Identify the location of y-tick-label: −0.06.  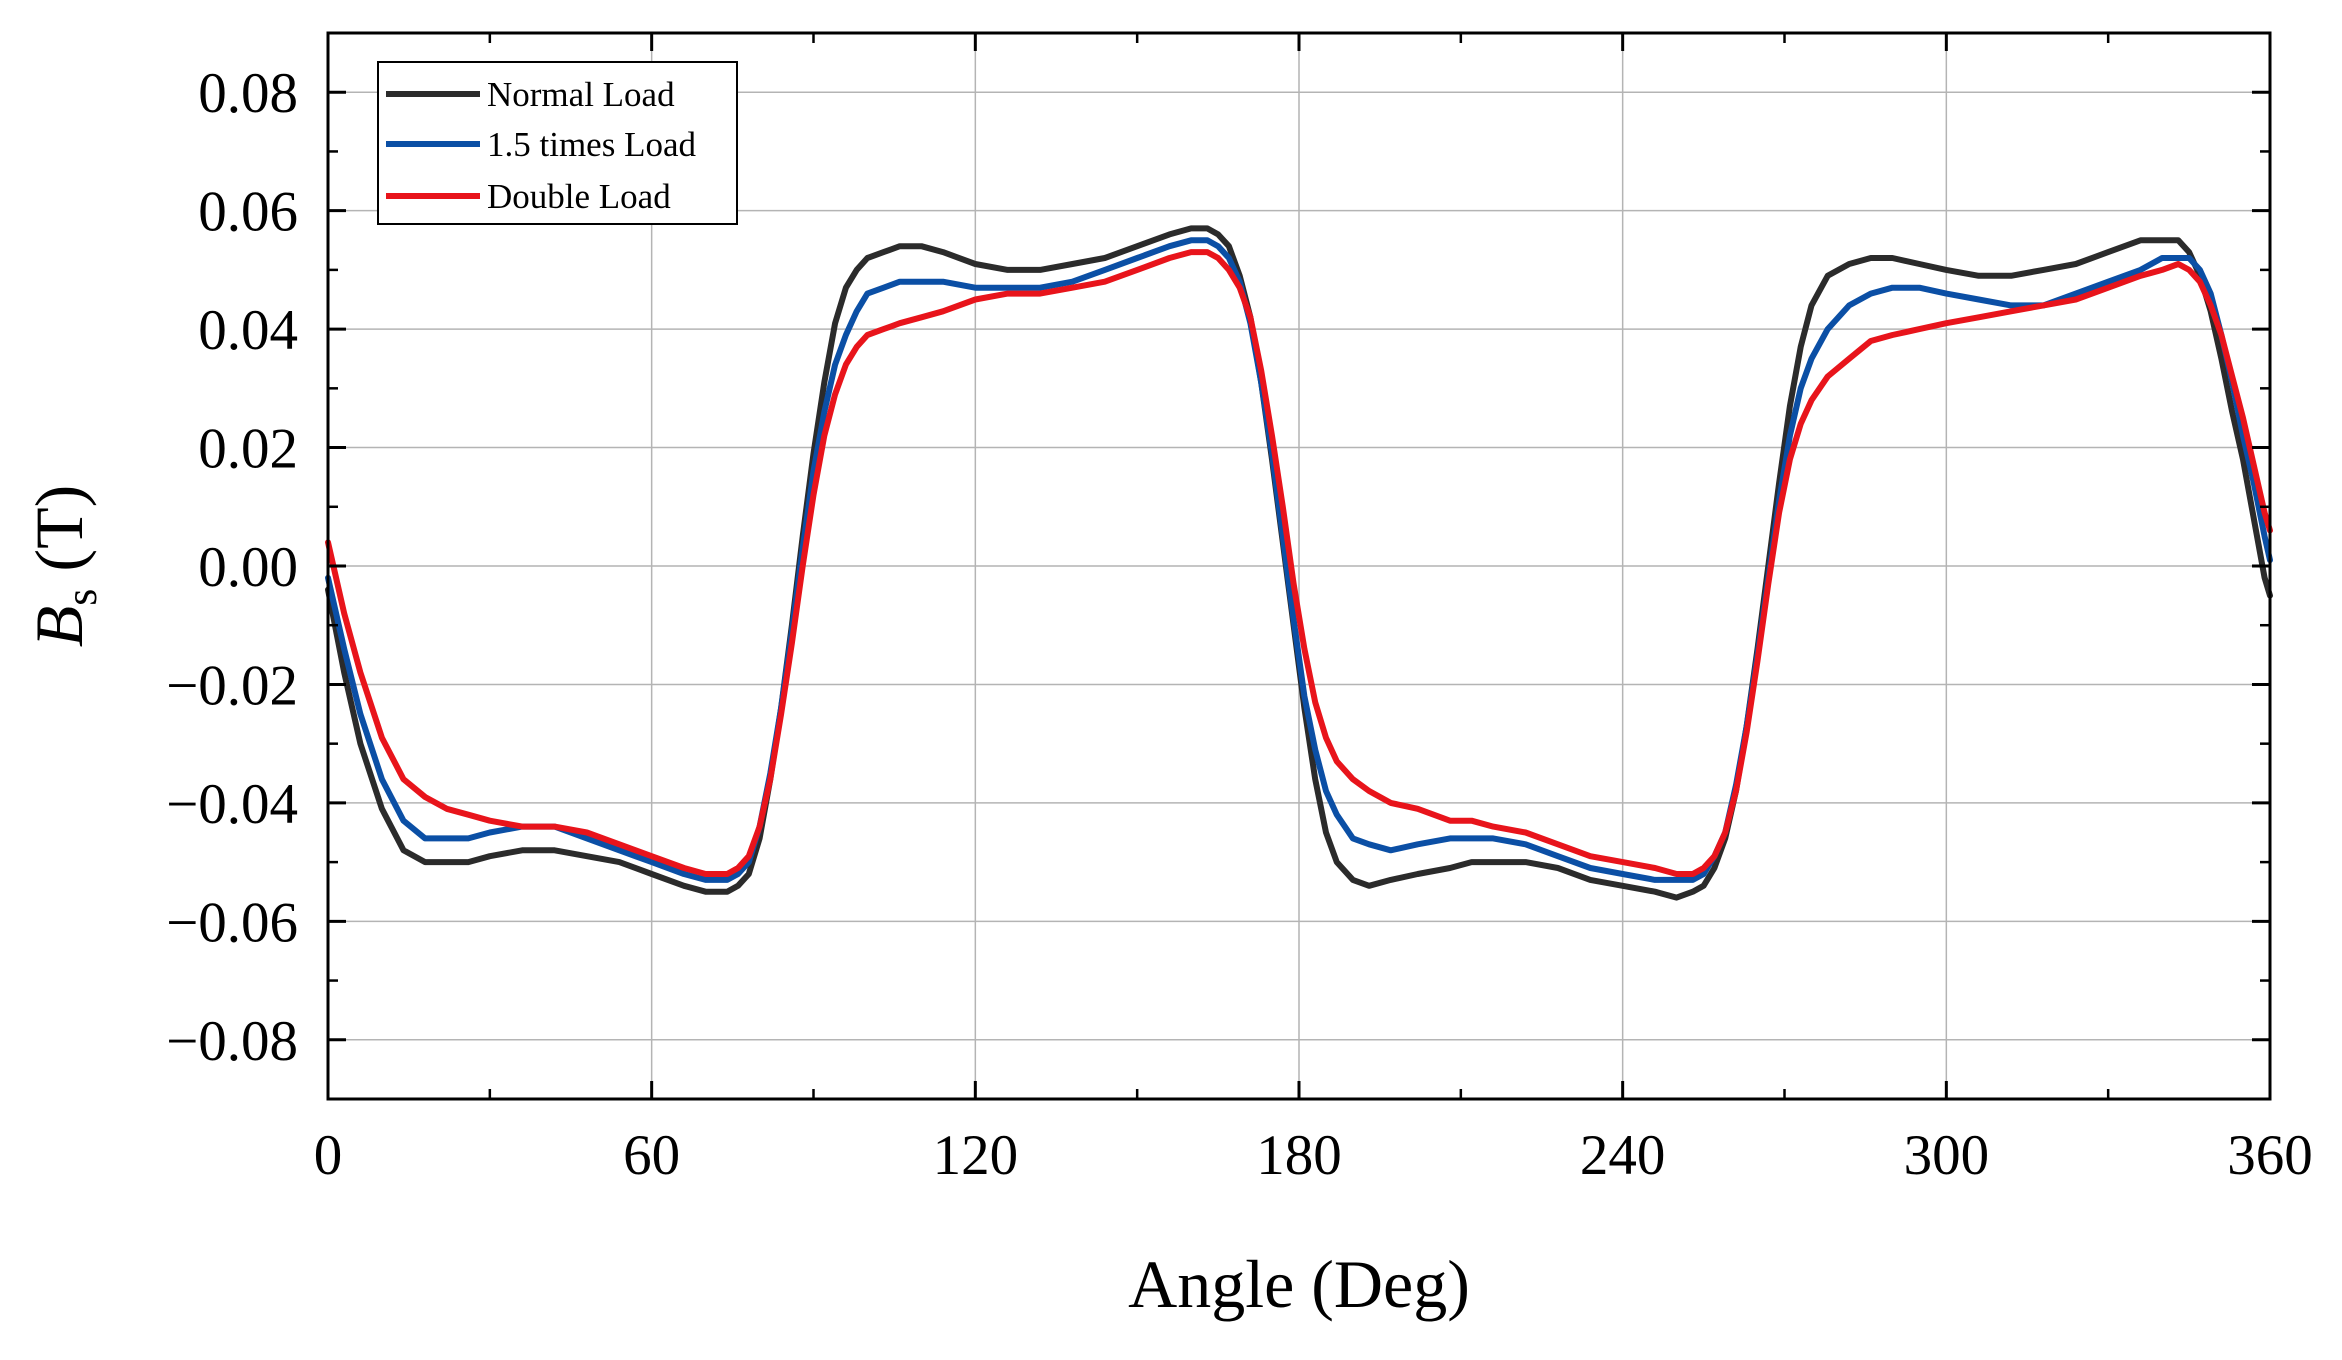
(232, 922).